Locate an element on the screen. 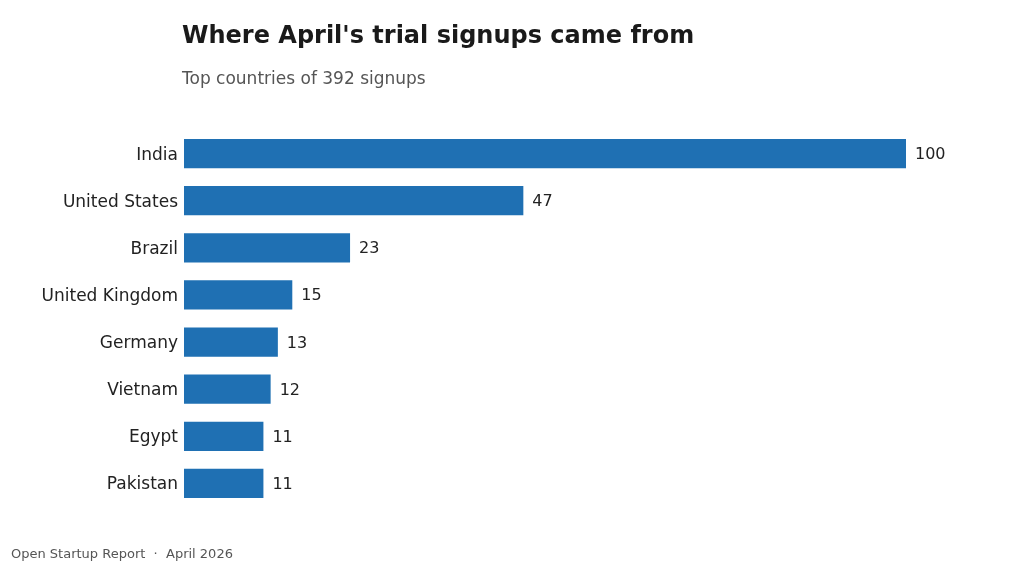 The width and height of the screenshot is (1024, 569). data-label: 13 is located at coordinates (297, 342).